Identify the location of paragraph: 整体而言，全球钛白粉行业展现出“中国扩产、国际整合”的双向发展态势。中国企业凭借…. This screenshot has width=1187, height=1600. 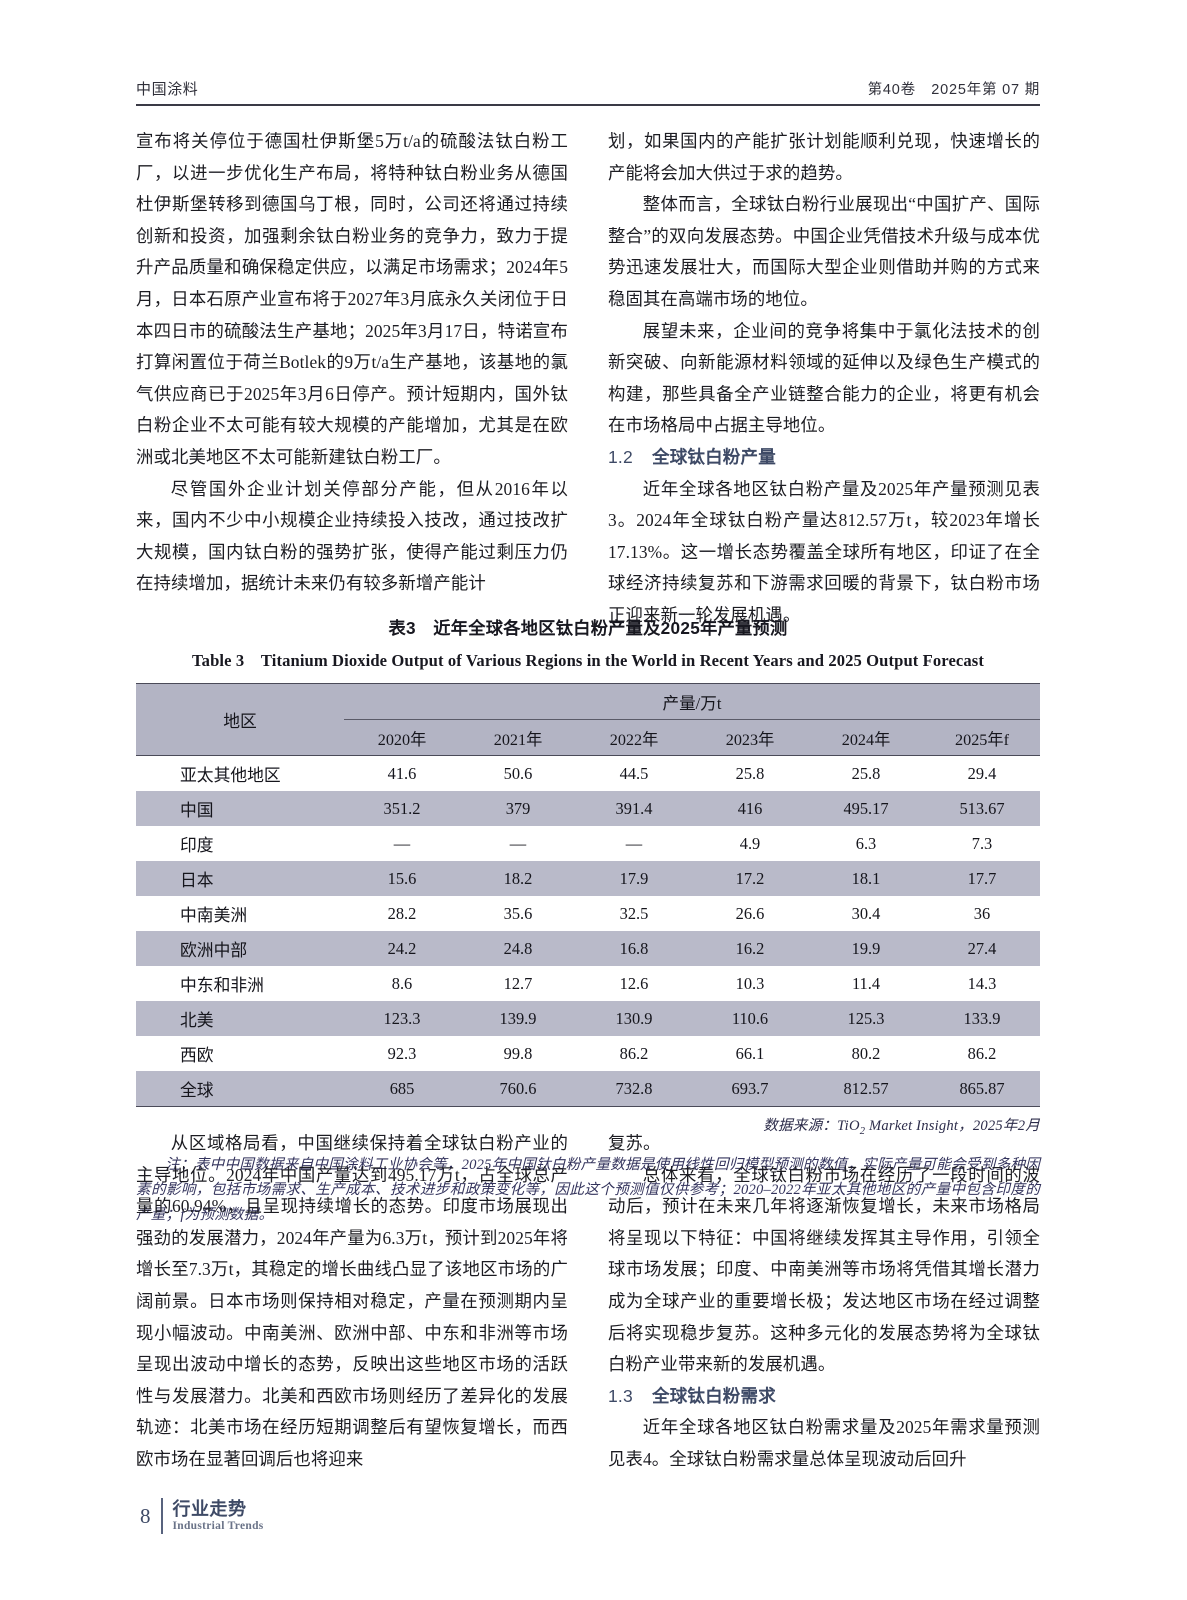
(824, 251).